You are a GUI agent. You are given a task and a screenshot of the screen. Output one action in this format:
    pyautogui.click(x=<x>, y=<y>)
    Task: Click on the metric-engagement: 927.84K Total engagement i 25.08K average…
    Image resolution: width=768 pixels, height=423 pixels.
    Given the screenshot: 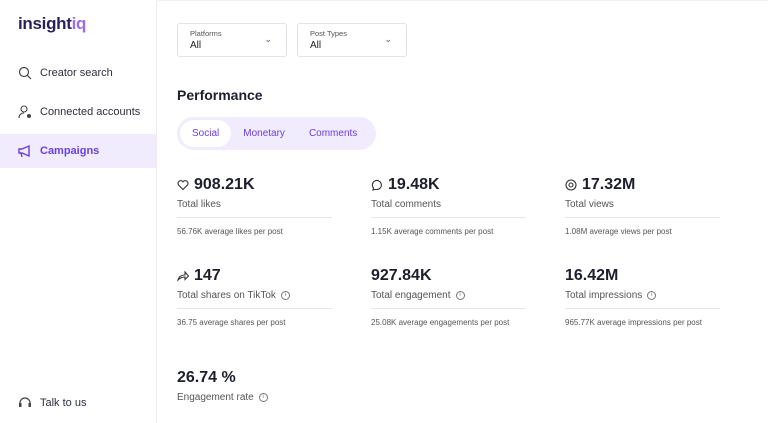 What is the action you would take?
    pyautogui.click(x=448, y=297)
    